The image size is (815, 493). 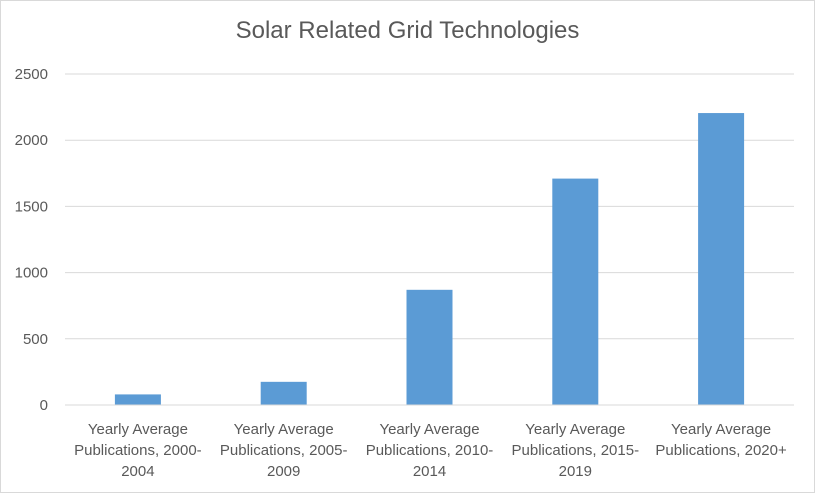 I want to click on y-tick-label: 2000, so click(x=31, y=140).